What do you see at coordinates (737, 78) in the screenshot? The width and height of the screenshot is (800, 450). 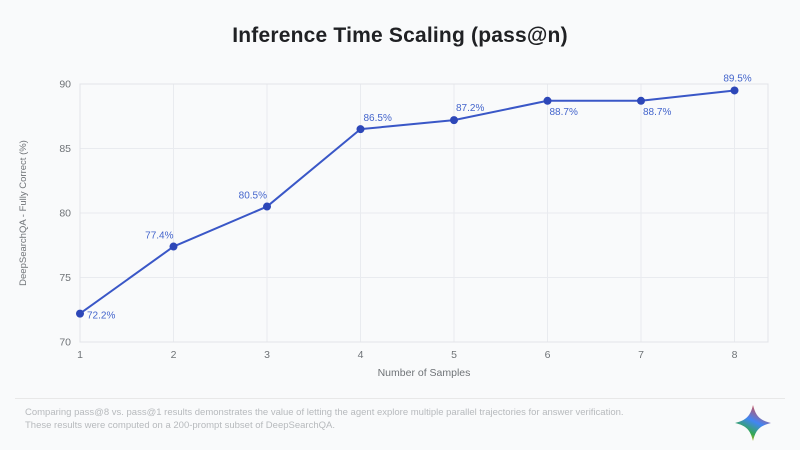 I see `data-point-label: 89.5%` at bounding box center [737, 78].